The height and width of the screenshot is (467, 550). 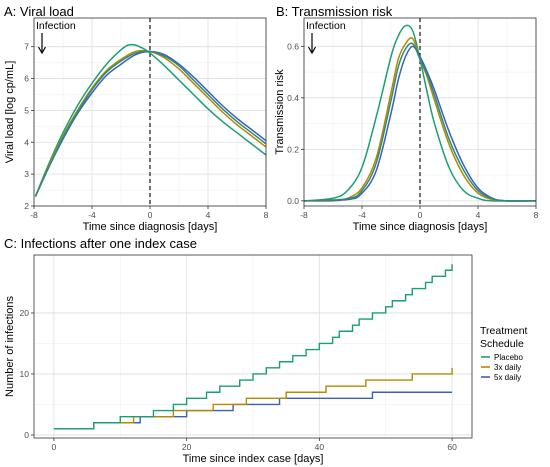 What do you see at coordinates (29, 126) in the screenshot?
I see `panel-a-y-ticks: 2 3 4 5 6 7` at bounding box center [29, 126].